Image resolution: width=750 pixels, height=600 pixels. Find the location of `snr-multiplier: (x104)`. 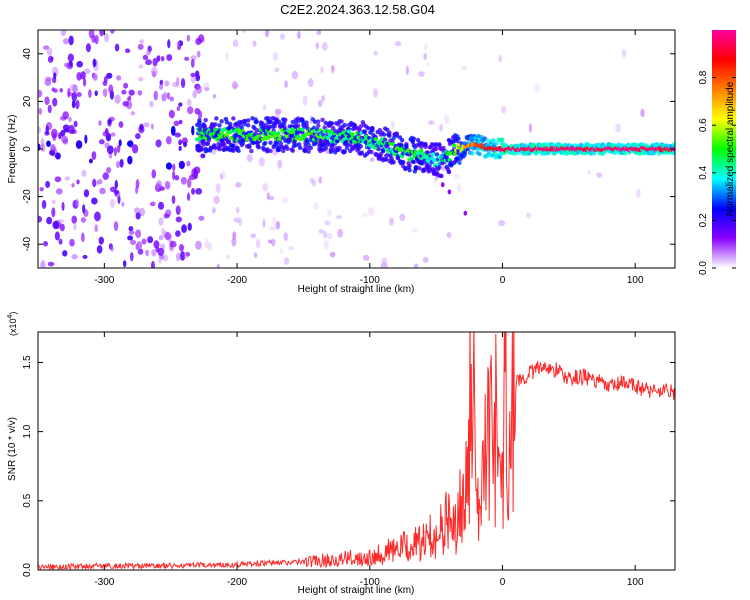

snr-multiplier: (x104) is located at coordinates (12, 324).